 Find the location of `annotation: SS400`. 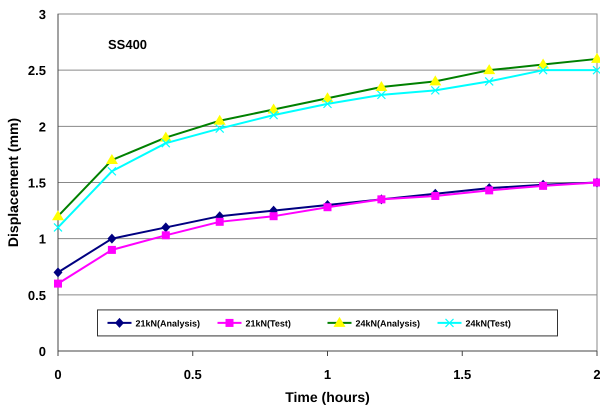

annotation: SS400 is located at coordinates (128, 44).